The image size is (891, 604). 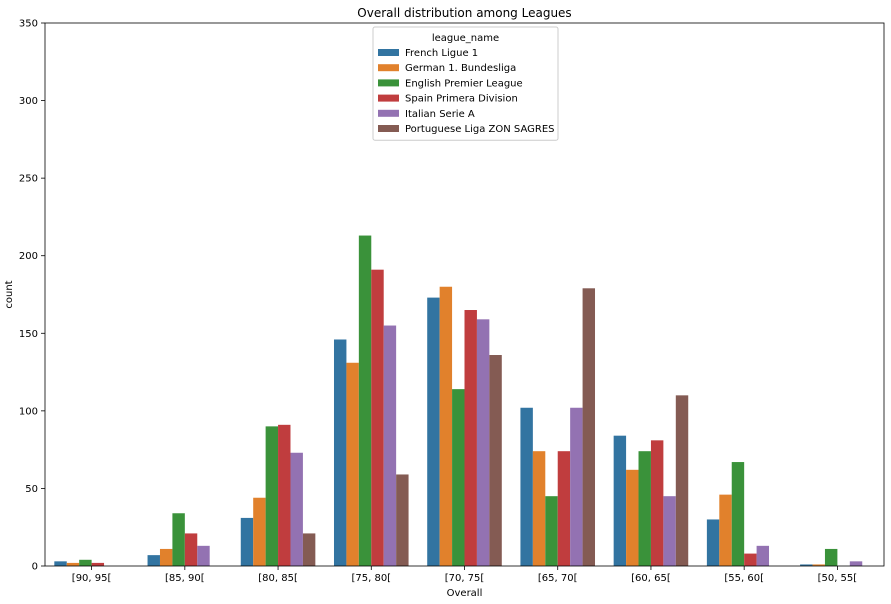 I want to click on y-tick-label: 0, so click(x=35, y=567).